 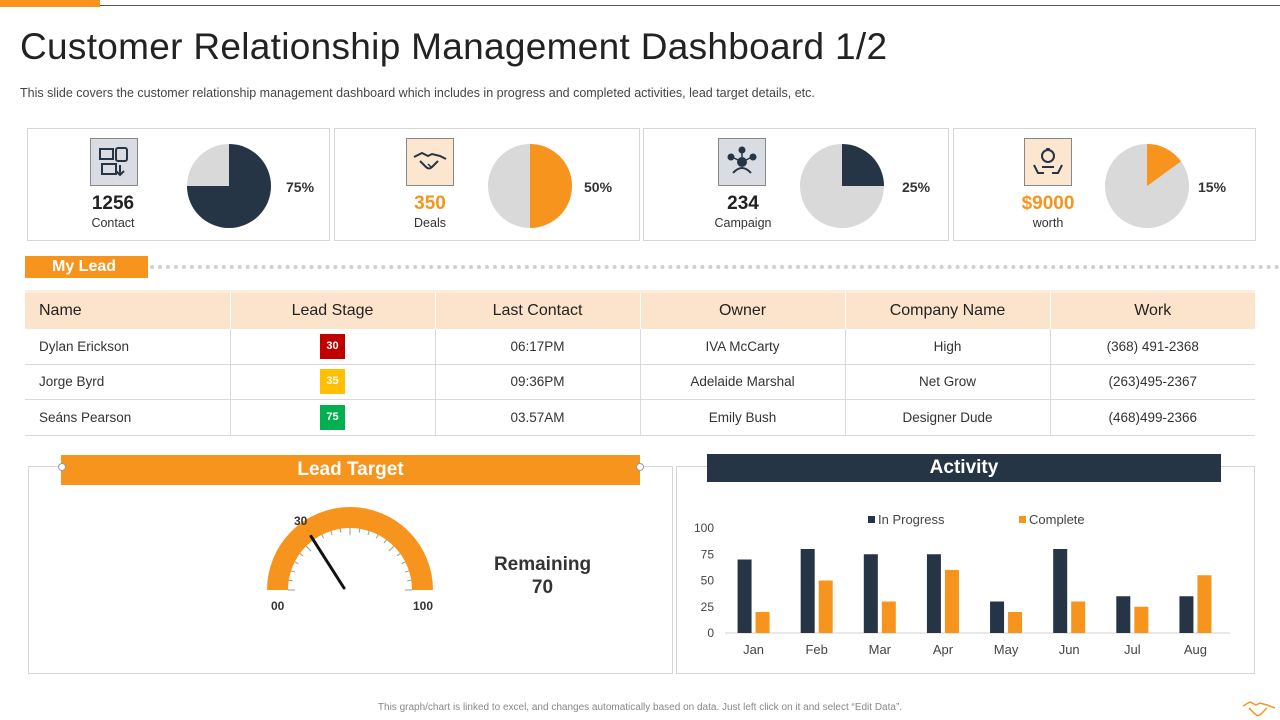 What do you see at coordinates (1104, 184) in the screenshot?
I see `kpi-card-worth: $9000 worth 15%` at bounding box center [1104, 184].